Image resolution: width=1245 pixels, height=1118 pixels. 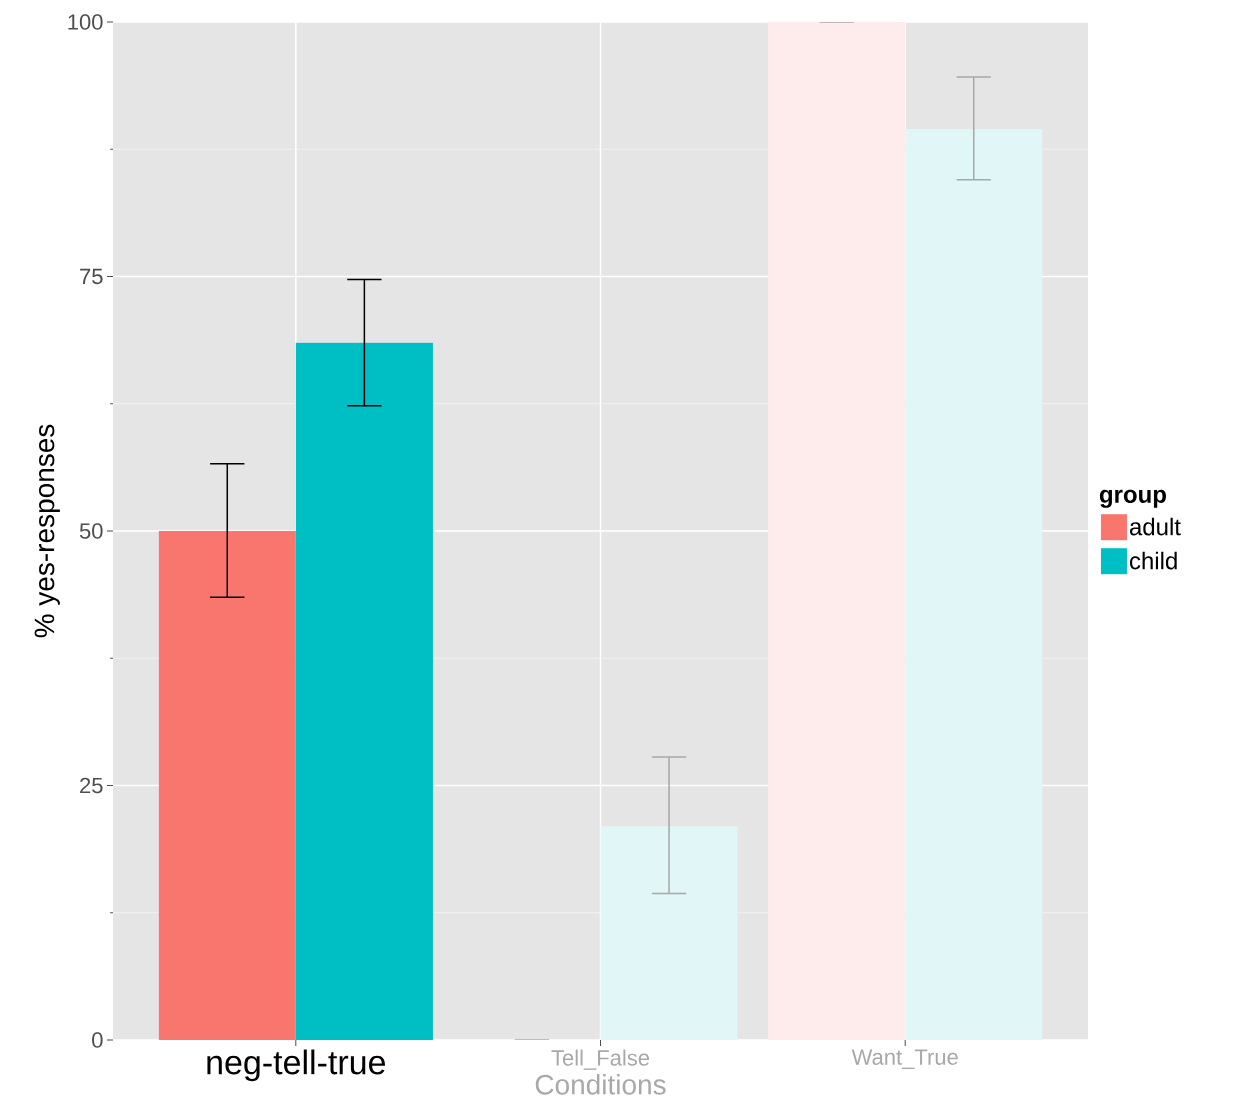 What do you see at coordinates (1153, 560) in the screenshot?
I see `legend-label: child` at bounding box center [1153, 560].